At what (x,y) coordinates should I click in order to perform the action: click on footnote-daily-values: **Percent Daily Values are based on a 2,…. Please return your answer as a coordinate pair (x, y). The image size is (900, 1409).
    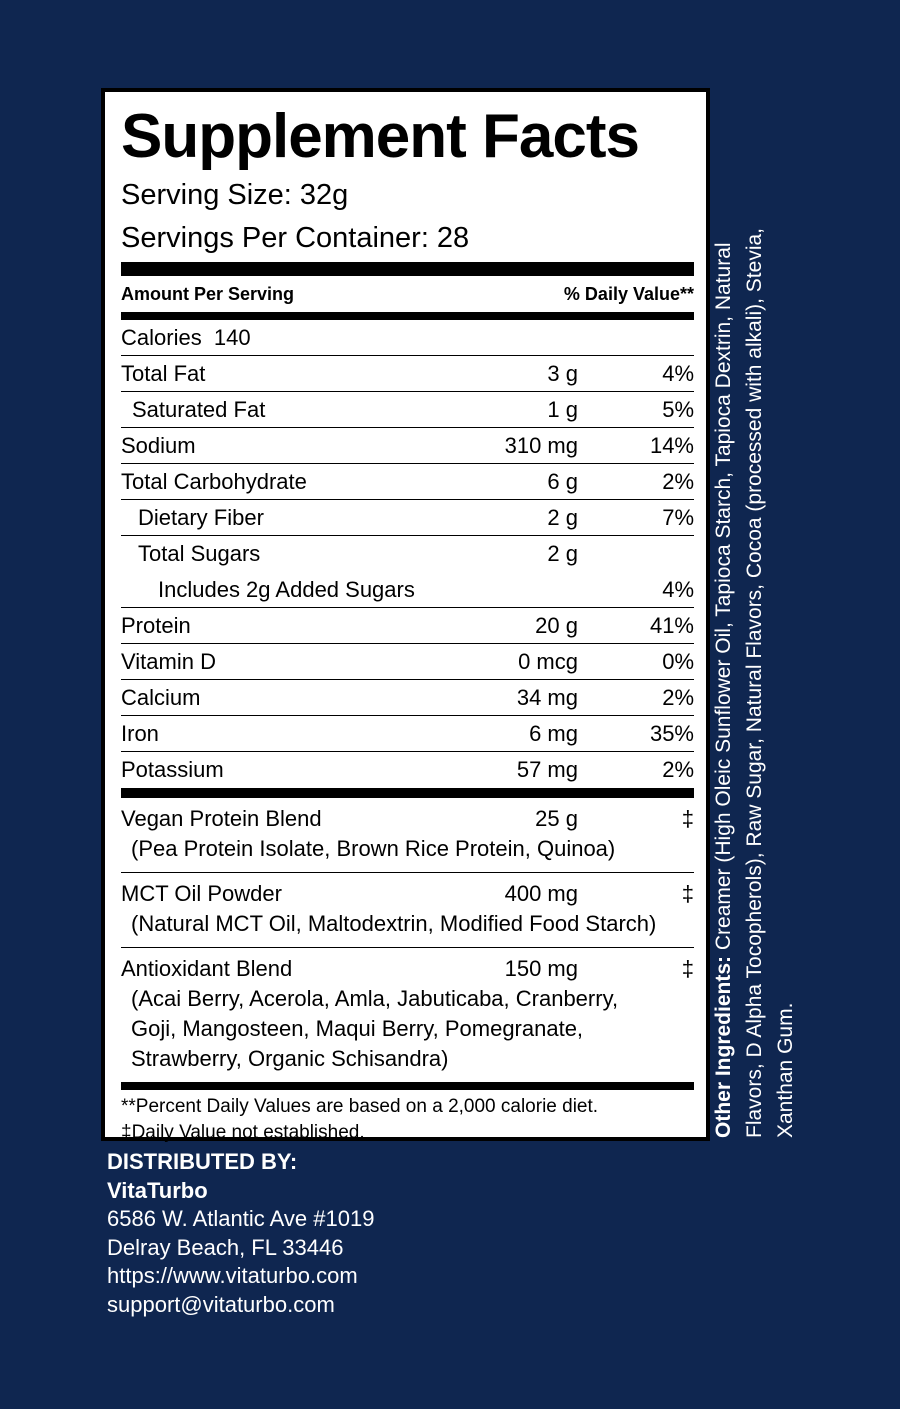
    Looking at the image, I should click on (360, 1106).